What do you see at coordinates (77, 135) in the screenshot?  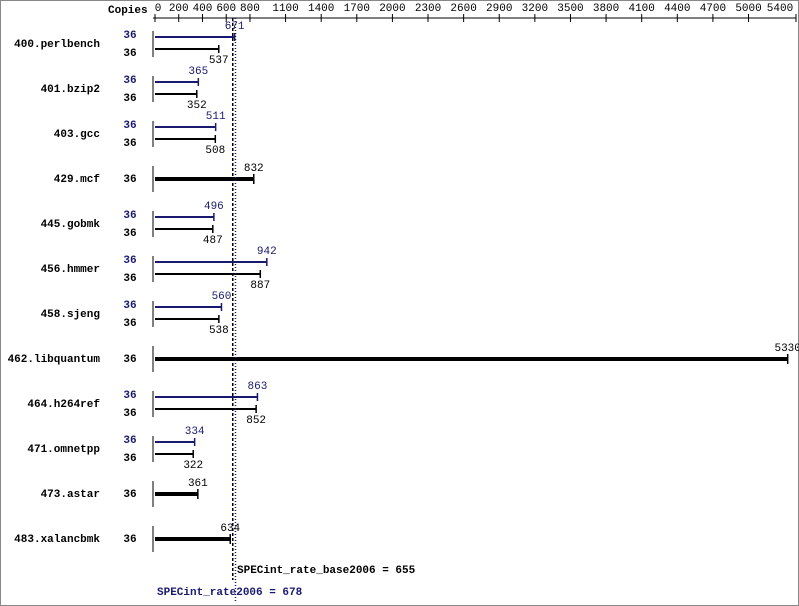 I see `category-label: 403.gcc` at bounding box center [77, 135].